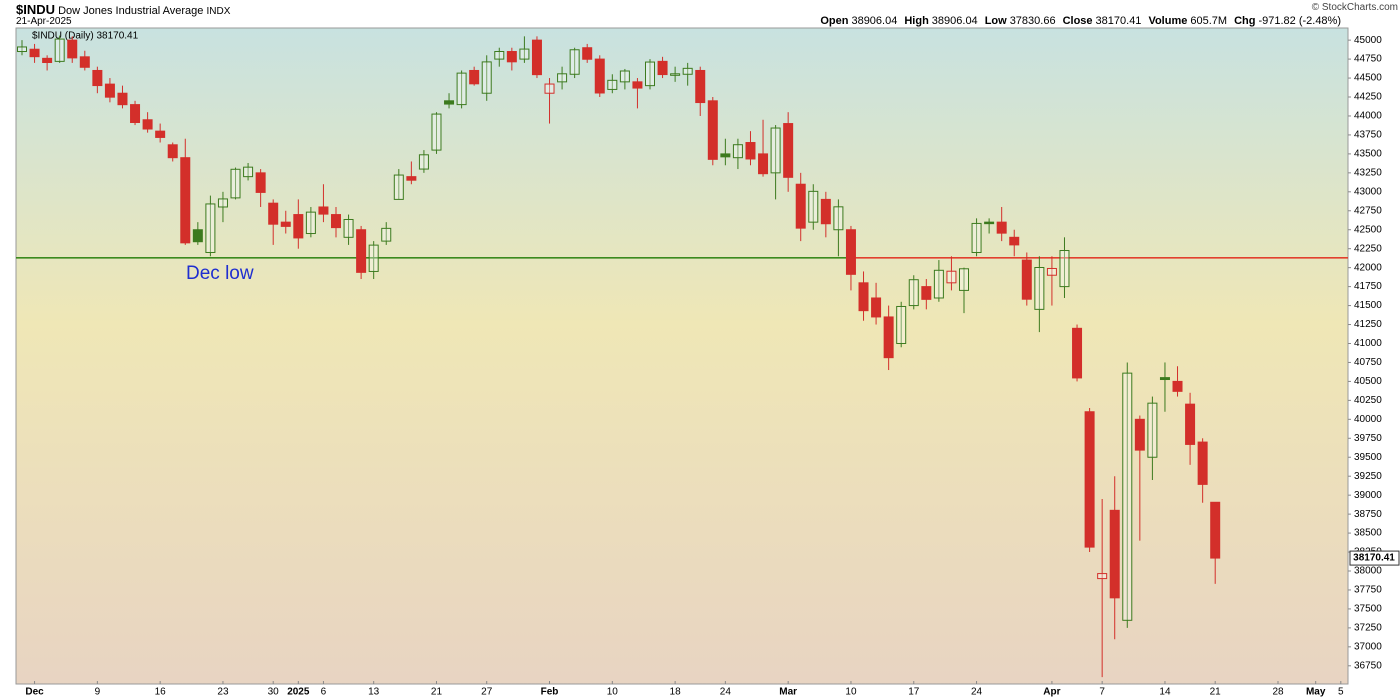 The width and height of the screenshot is (1400, 700). Describe the element at coordinates (1368, 267) in the screenshot. I see `y-tick-label: 42000` at that location.